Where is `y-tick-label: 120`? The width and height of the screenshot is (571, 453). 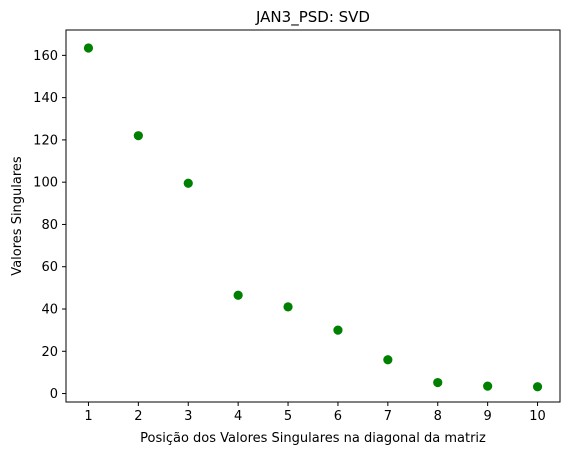 y-tick-label: 120 is located at coordinates (45, 140).